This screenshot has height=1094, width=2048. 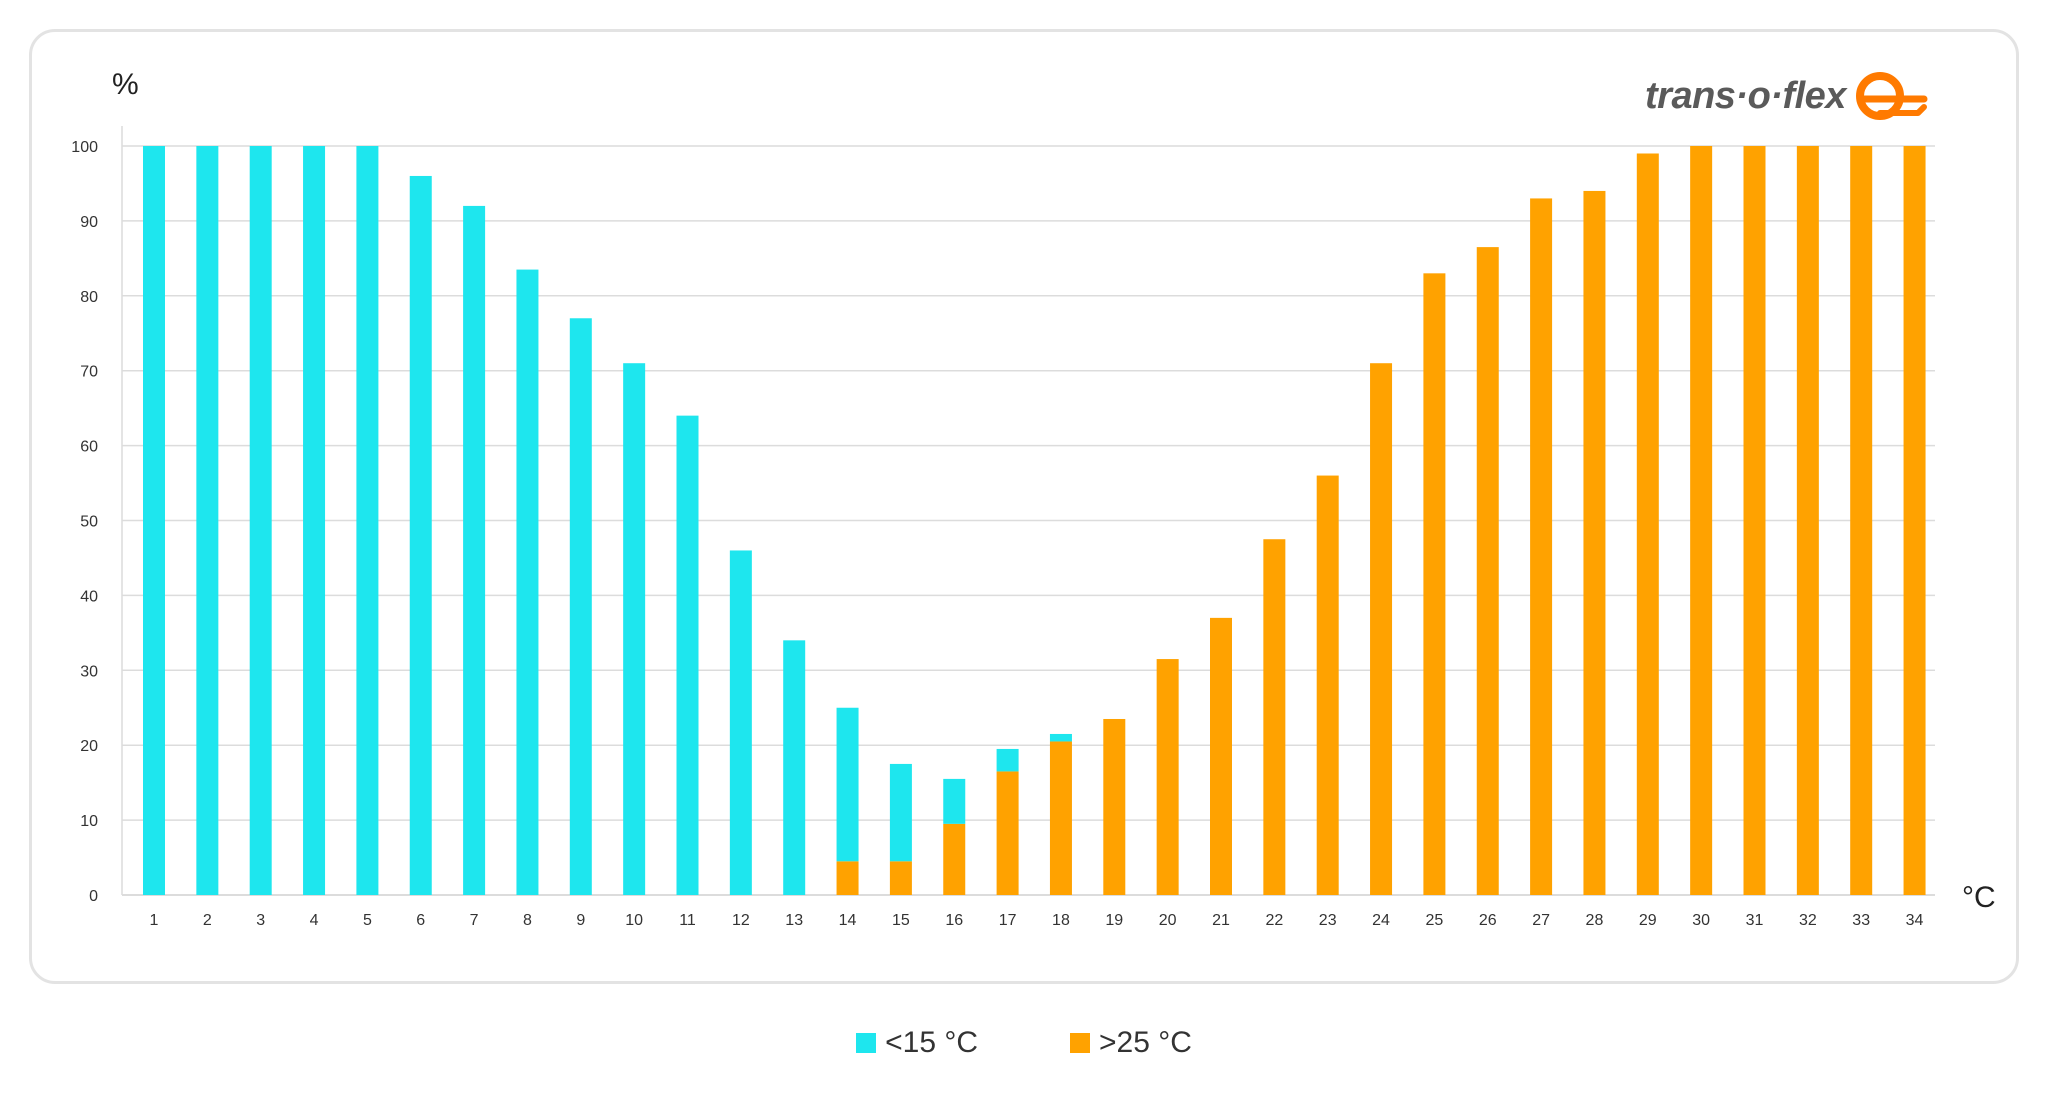 What do you see at coordinates (848, 920) in the screenshot?
I see `x-tick-label: 14` at bounding box center [848, 920].